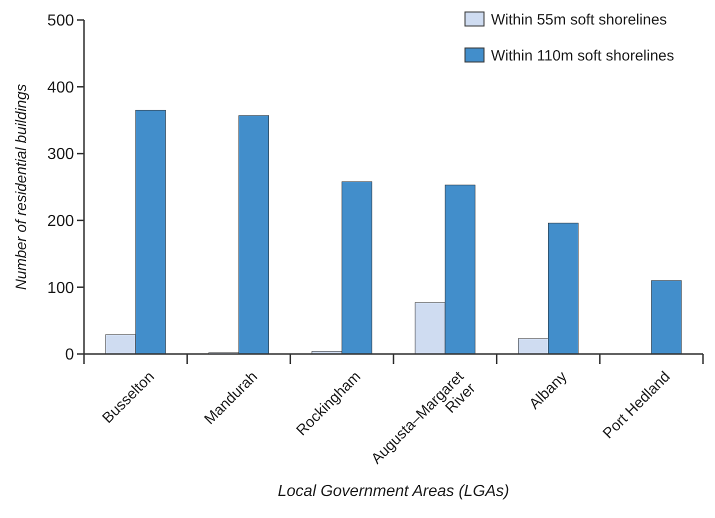  What do you see at coordinates (60, 221) in the screenshot?
I see `y-tick-label: 200` at bounding box center [60, 221].